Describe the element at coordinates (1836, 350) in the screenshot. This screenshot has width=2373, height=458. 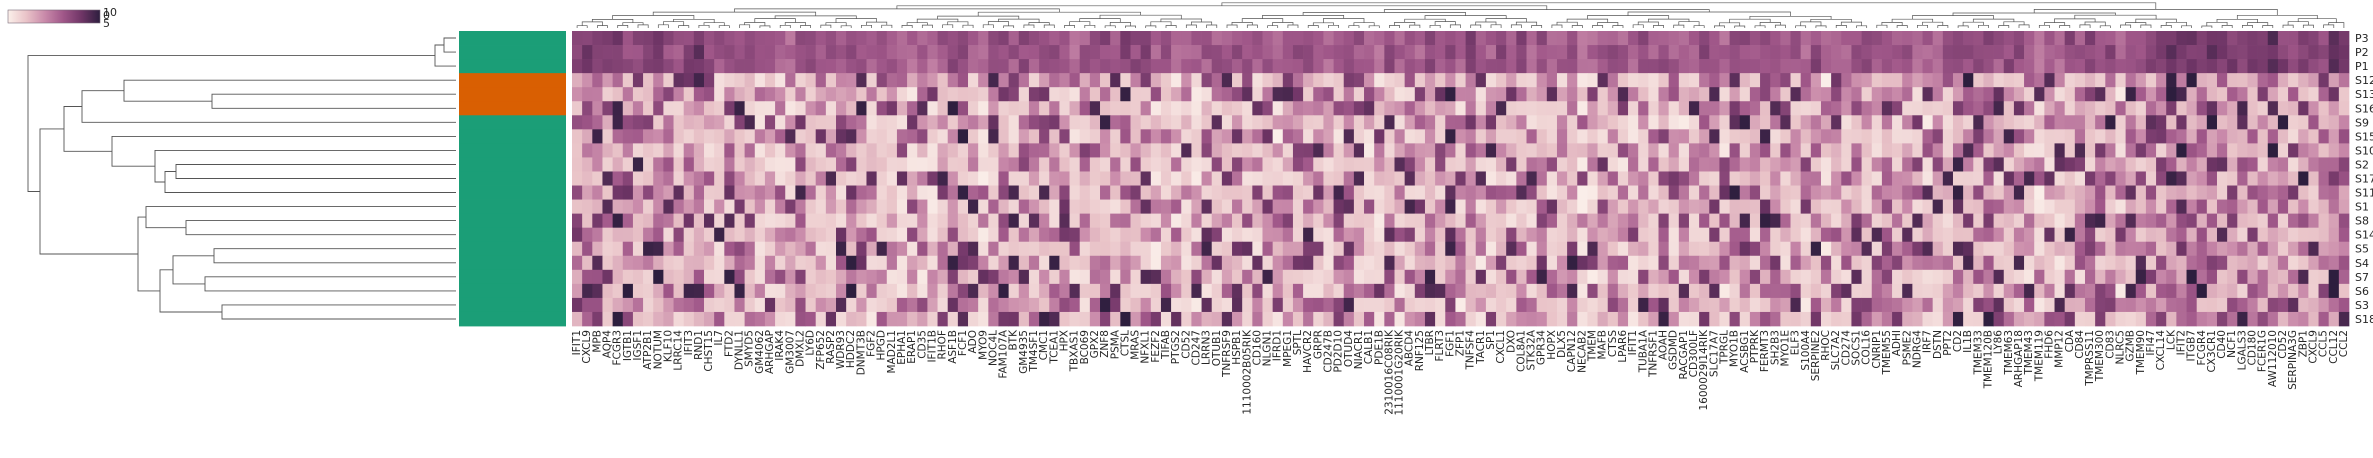
I see `column-label: SLC7A2` at that location.